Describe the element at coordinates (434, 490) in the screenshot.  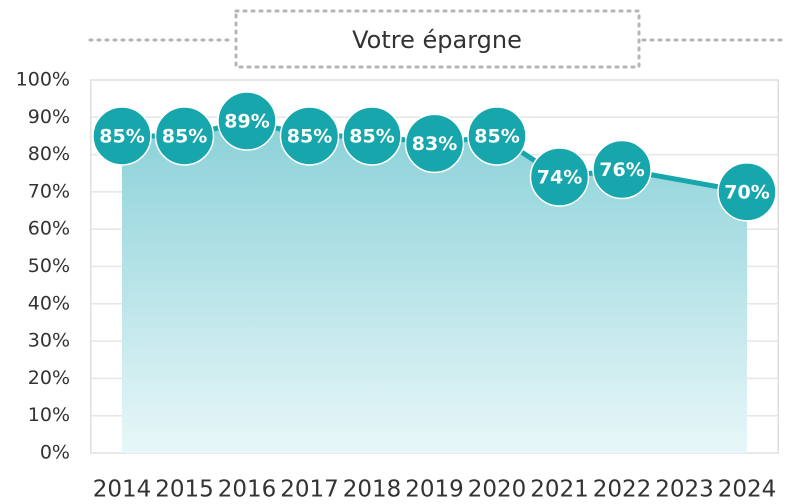
I see `x-tick-label: 2019` at that location.